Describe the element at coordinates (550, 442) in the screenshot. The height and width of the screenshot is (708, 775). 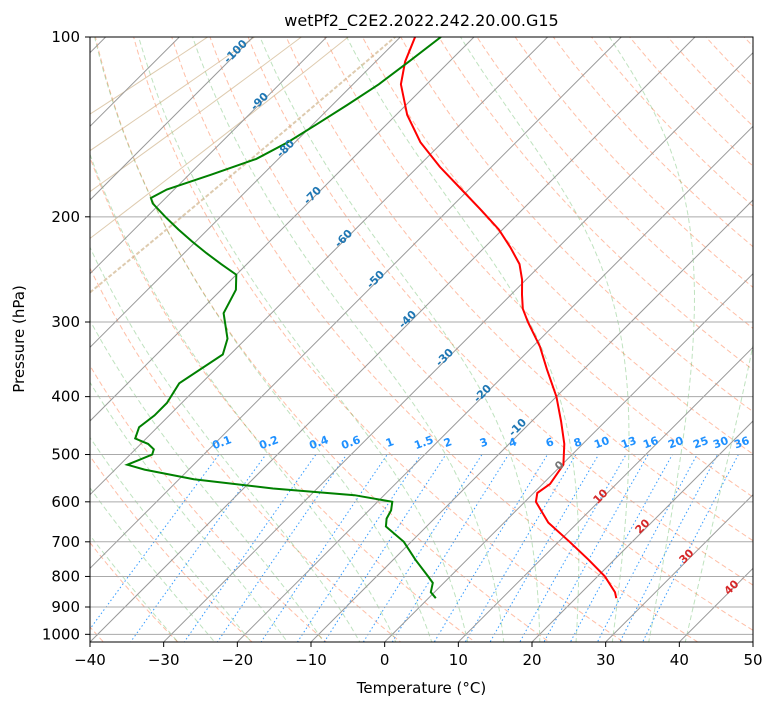
I see `mixing-ratio-label: 6` at that location.